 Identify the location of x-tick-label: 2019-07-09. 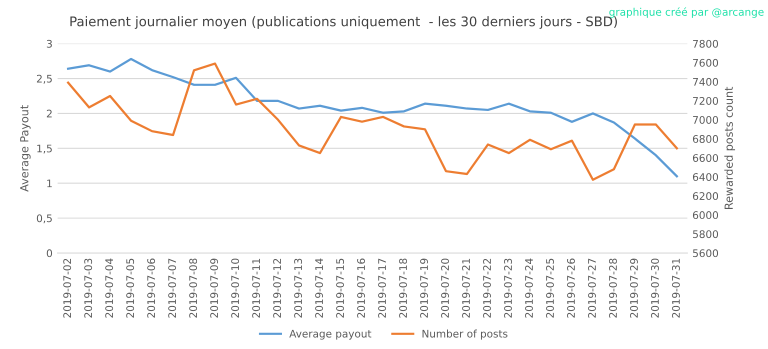
(214, 288).